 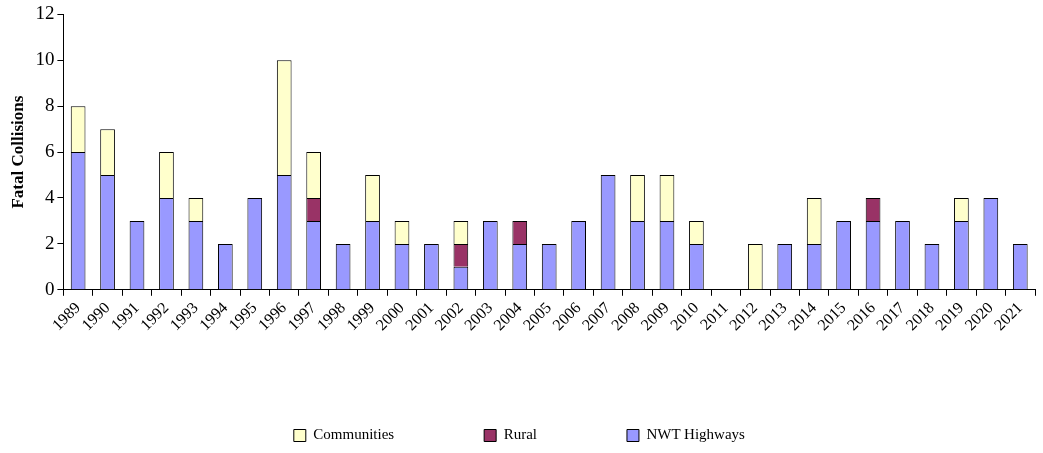 What do you see at coordinates (49, 288) in the screenshot?
I see `y-tick-label: 0` at bounding box center [49, 288].